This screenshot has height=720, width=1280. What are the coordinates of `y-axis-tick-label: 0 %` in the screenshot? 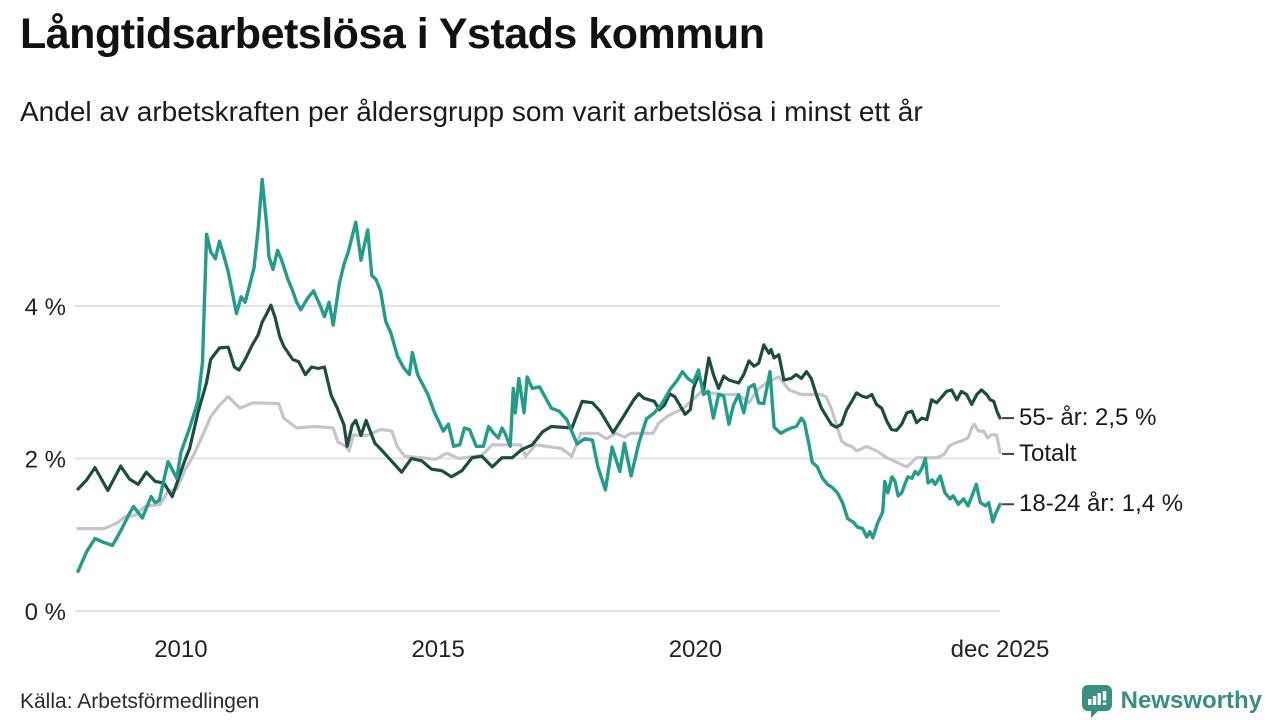 It's located at (45, 612).